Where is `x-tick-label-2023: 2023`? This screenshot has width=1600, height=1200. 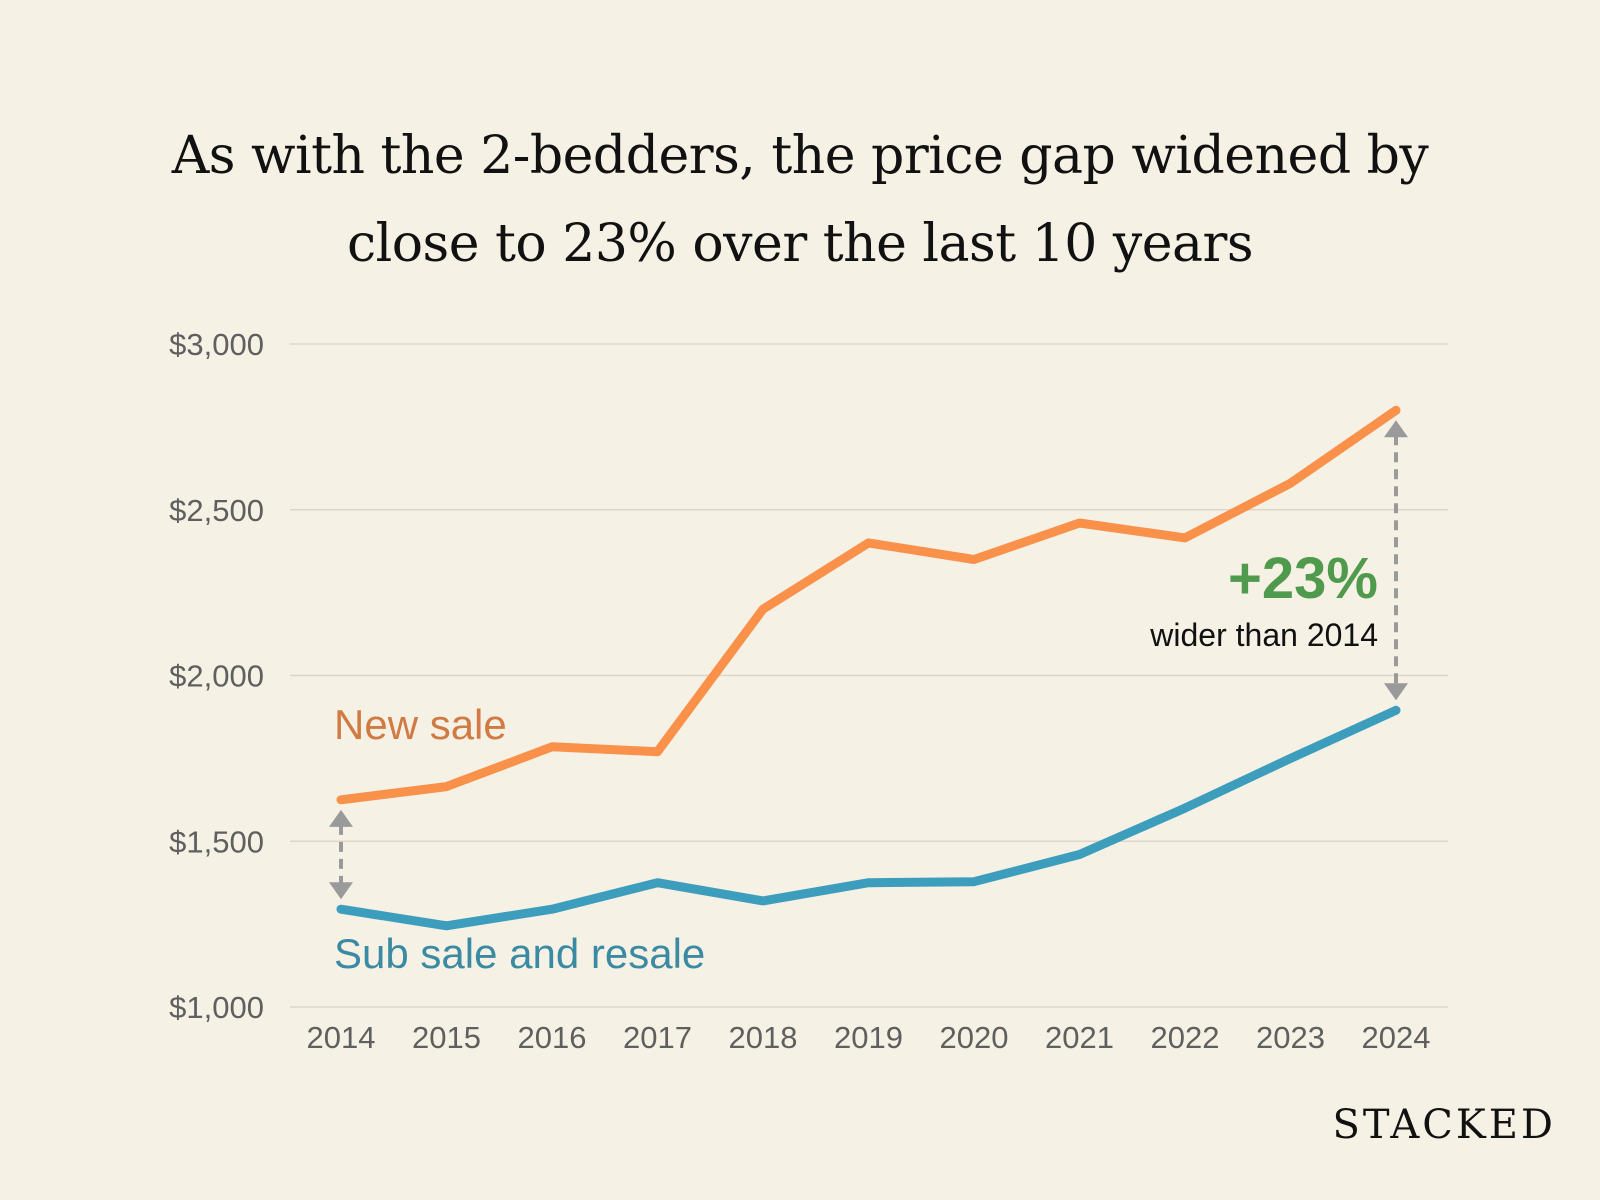
x-tick-label-2023: 2023 is located at coordinates (1290, 1037).